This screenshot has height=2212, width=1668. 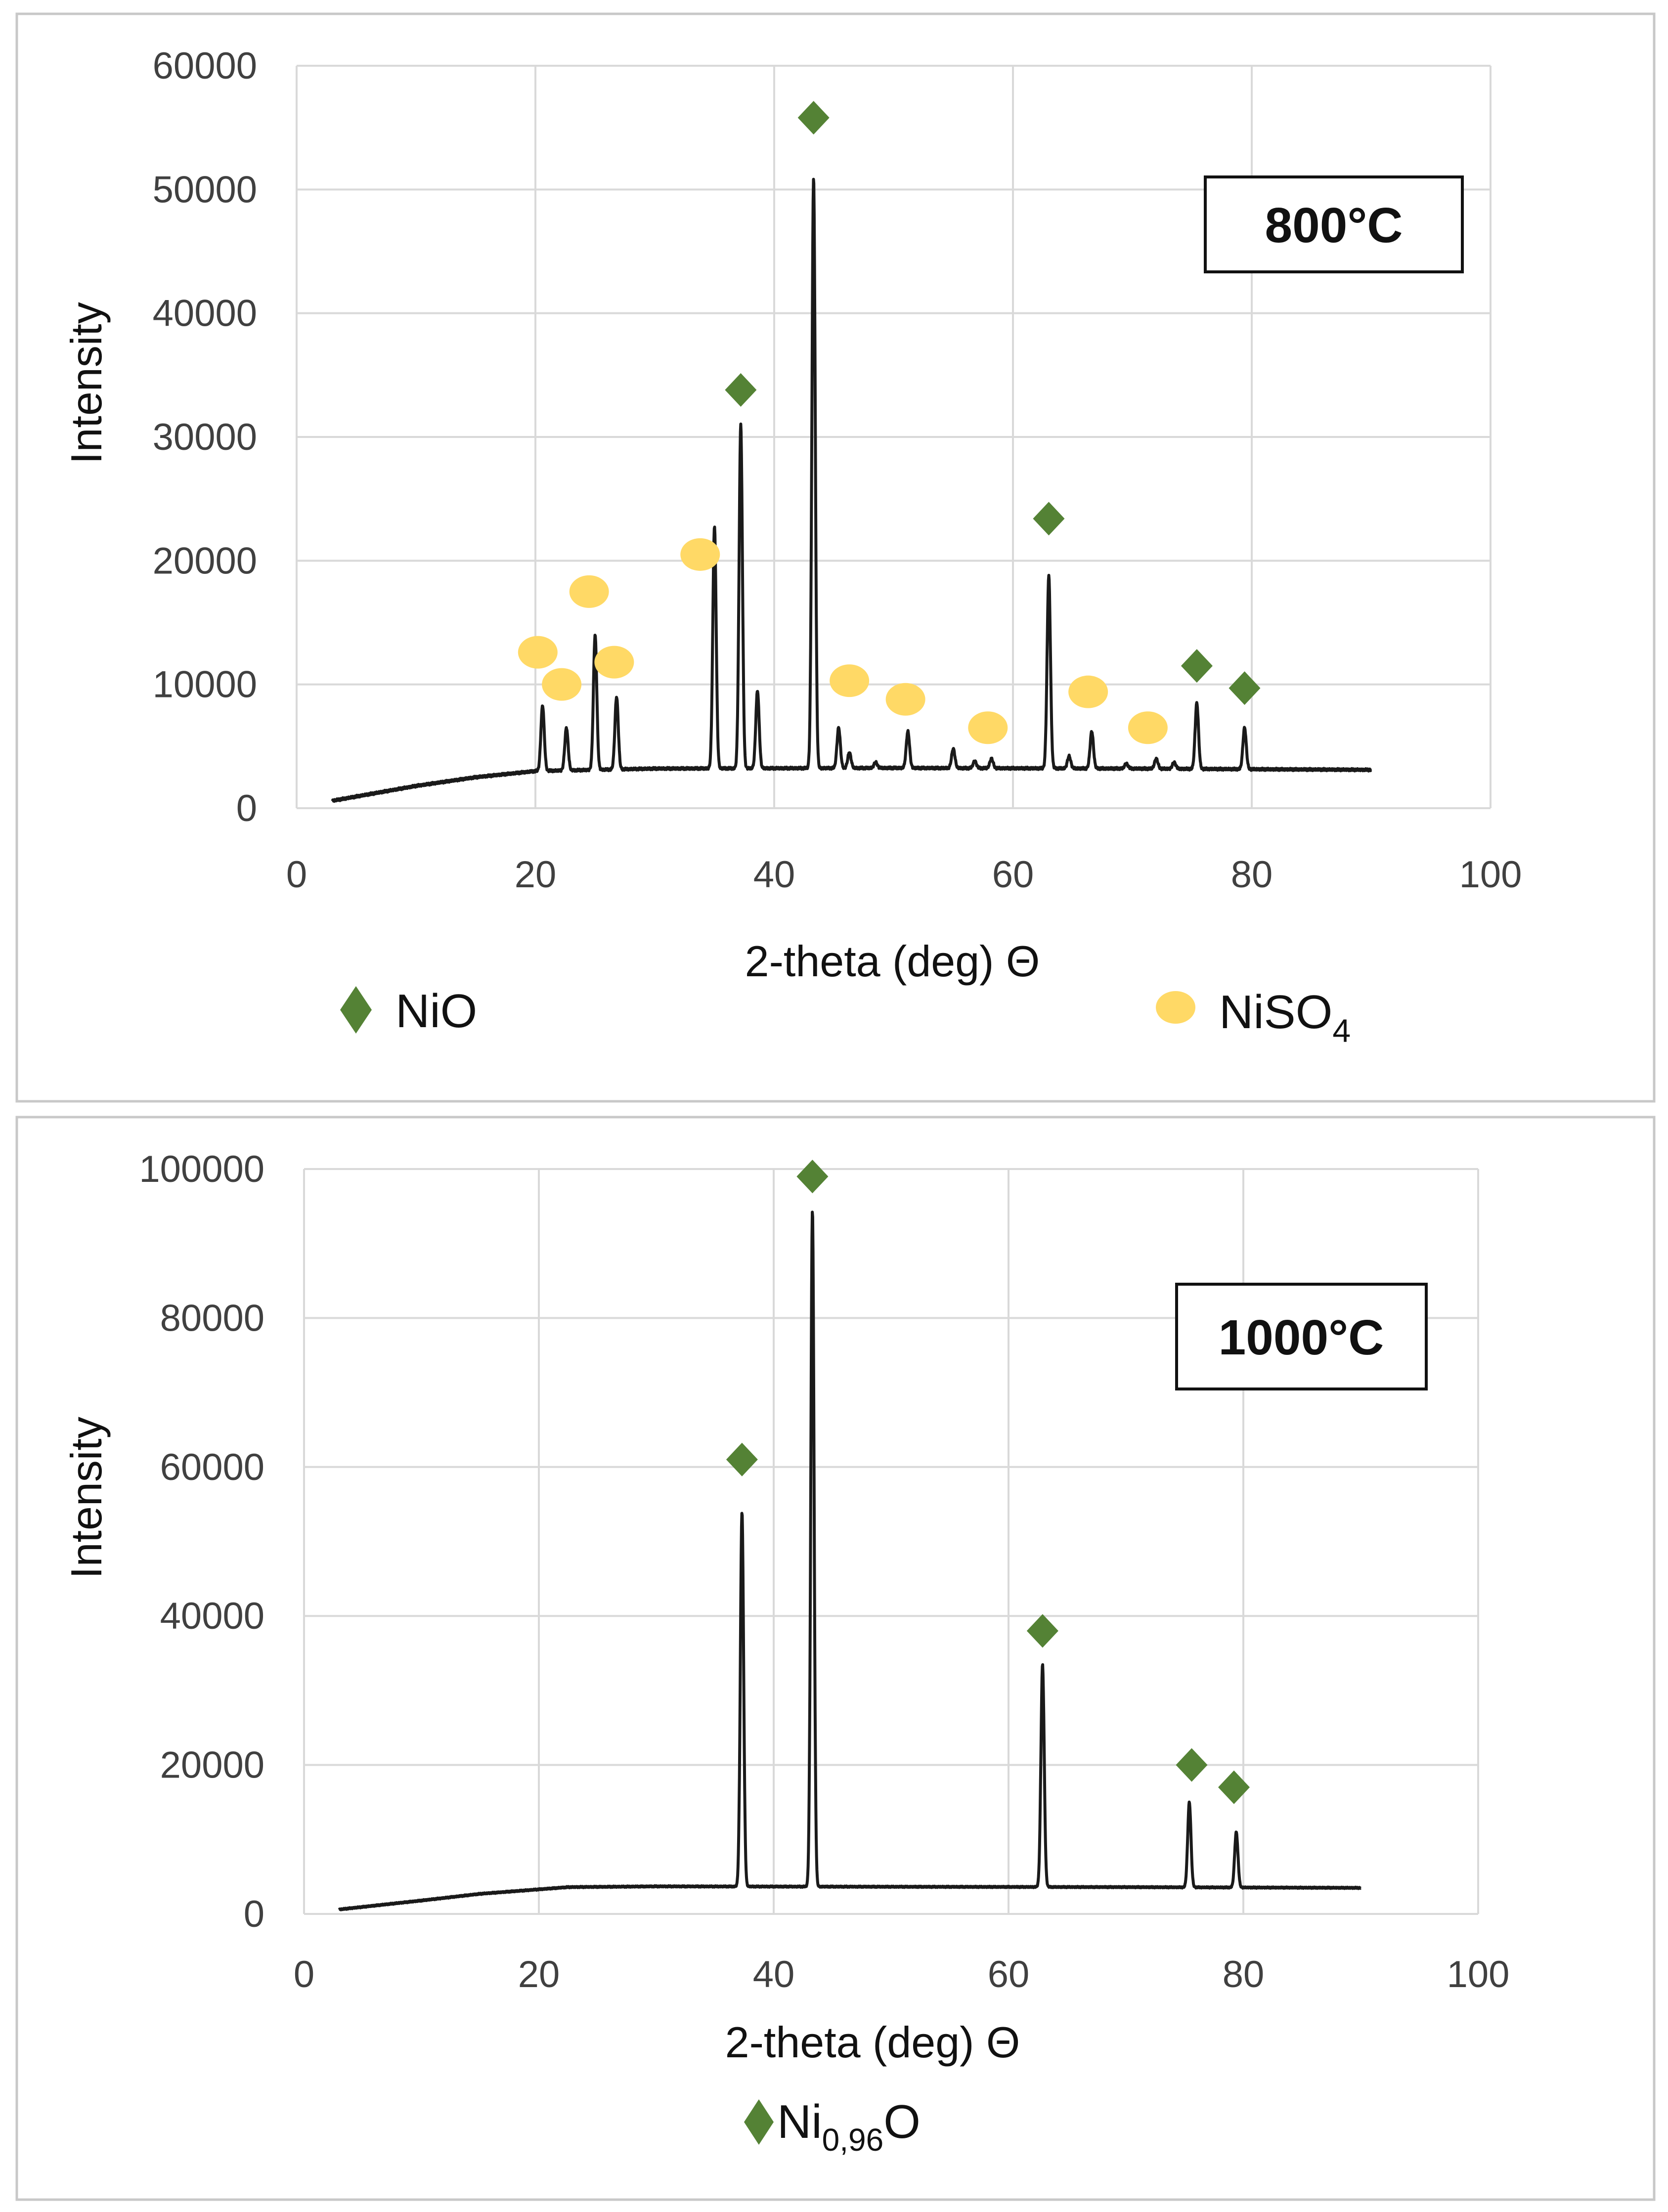 I want to click on y-tick-label: 100000, so click(x=201, y=1169).